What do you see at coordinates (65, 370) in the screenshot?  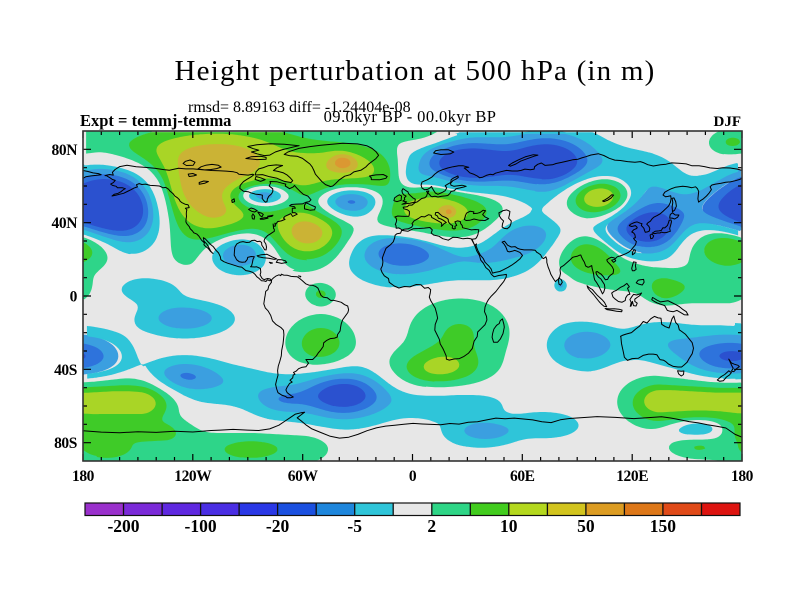 I see `svg-text: 40S` at bounding box center [65, 370].